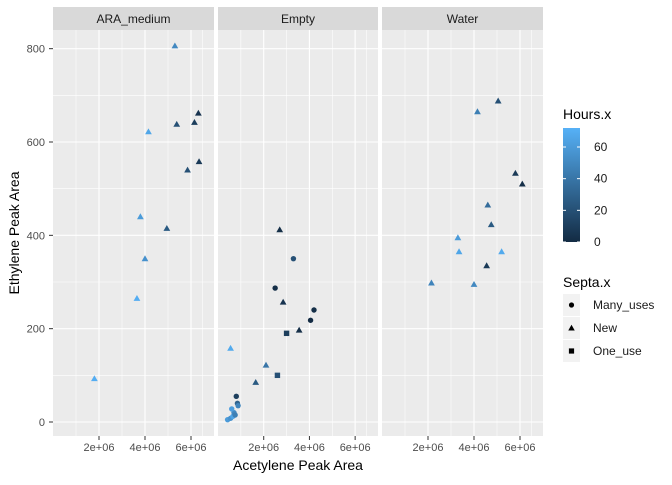 The image size is (672, 485). Describe the element at coordinates (36, 236) in the screenshot. I see `y-tick-label: 400` at that location.